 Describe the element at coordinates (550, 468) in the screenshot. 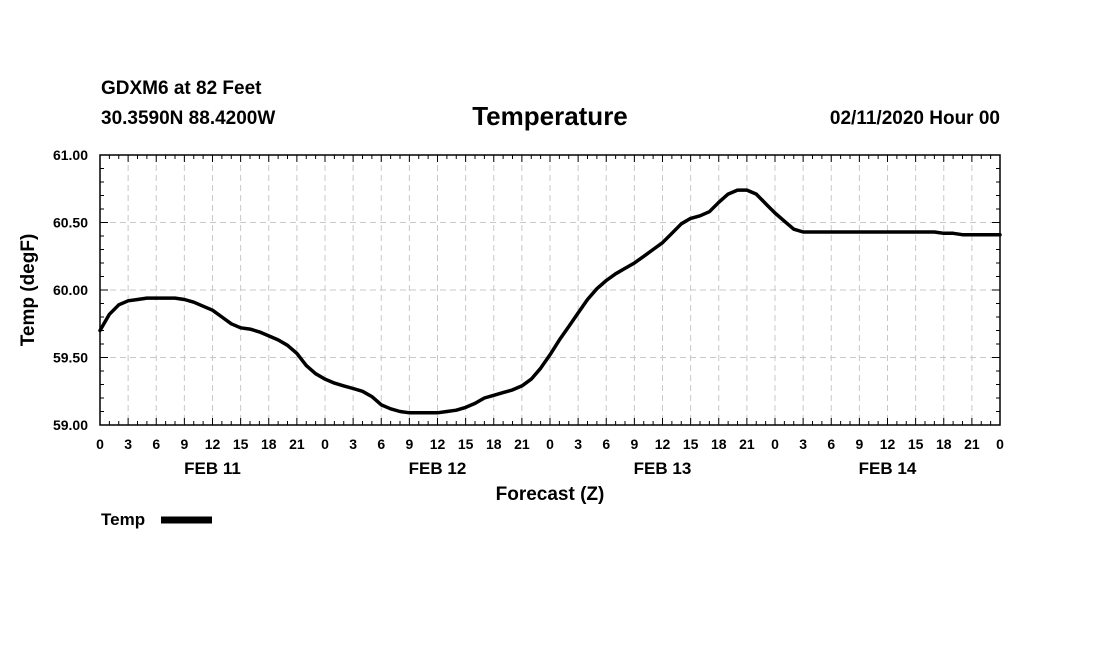

I see `day-labels: FEB 11 FEB 12 FEB 13 FEB 14` at that location.